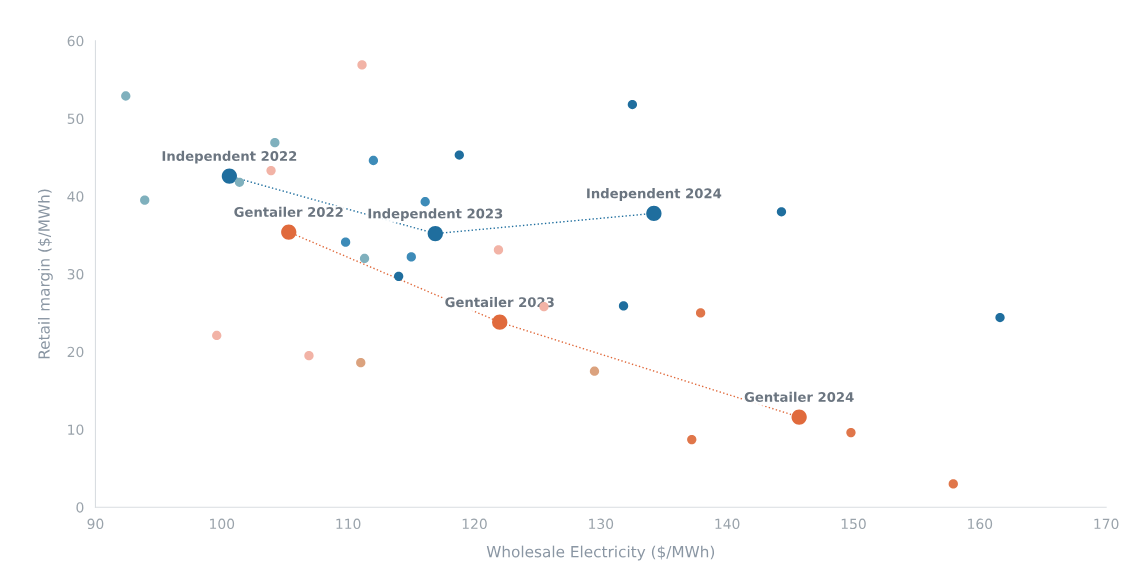 The height and width of the screenshot is (583, 1123). I want to click on annotation: Independent 2023, so click(435, 215).